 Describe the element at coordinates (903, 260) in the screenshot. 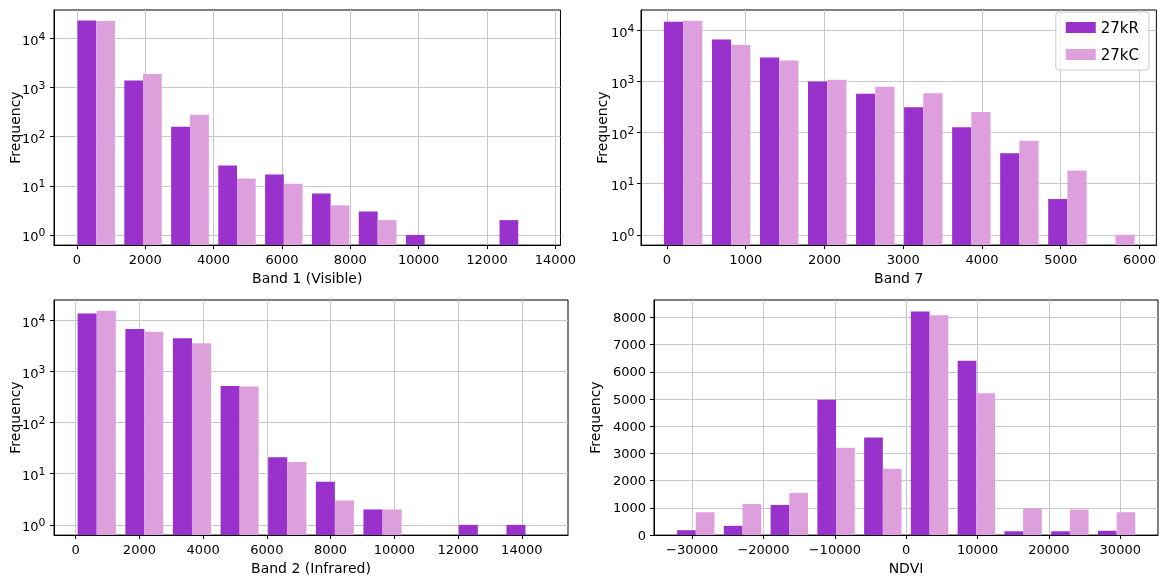

I see `x-tick-label: 3000` at that location.